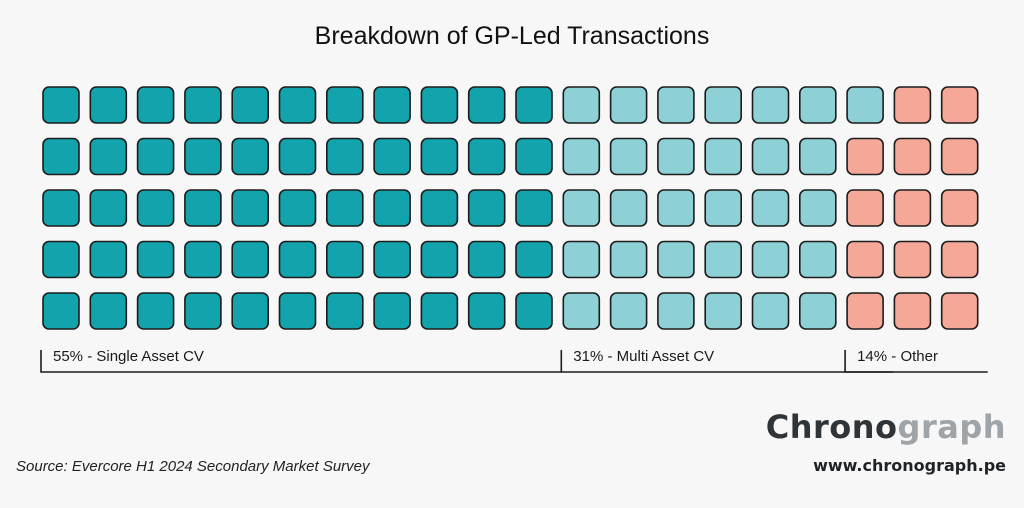 The image size is (1024, 508). What do you see at coordinates (727, 361) in the screenshot?
I see `legend-bracket-multi-asset-cv` at bounding box center [727, 361].